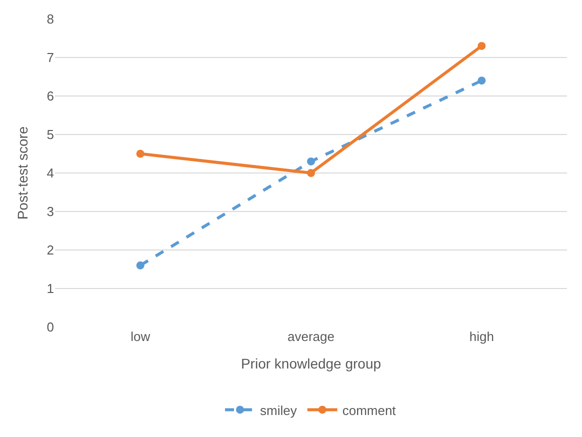  What do you see at coordinates (50, 58) in the screenshot?
I see `y-tick-label: 7` at bounding box center [50, 58].